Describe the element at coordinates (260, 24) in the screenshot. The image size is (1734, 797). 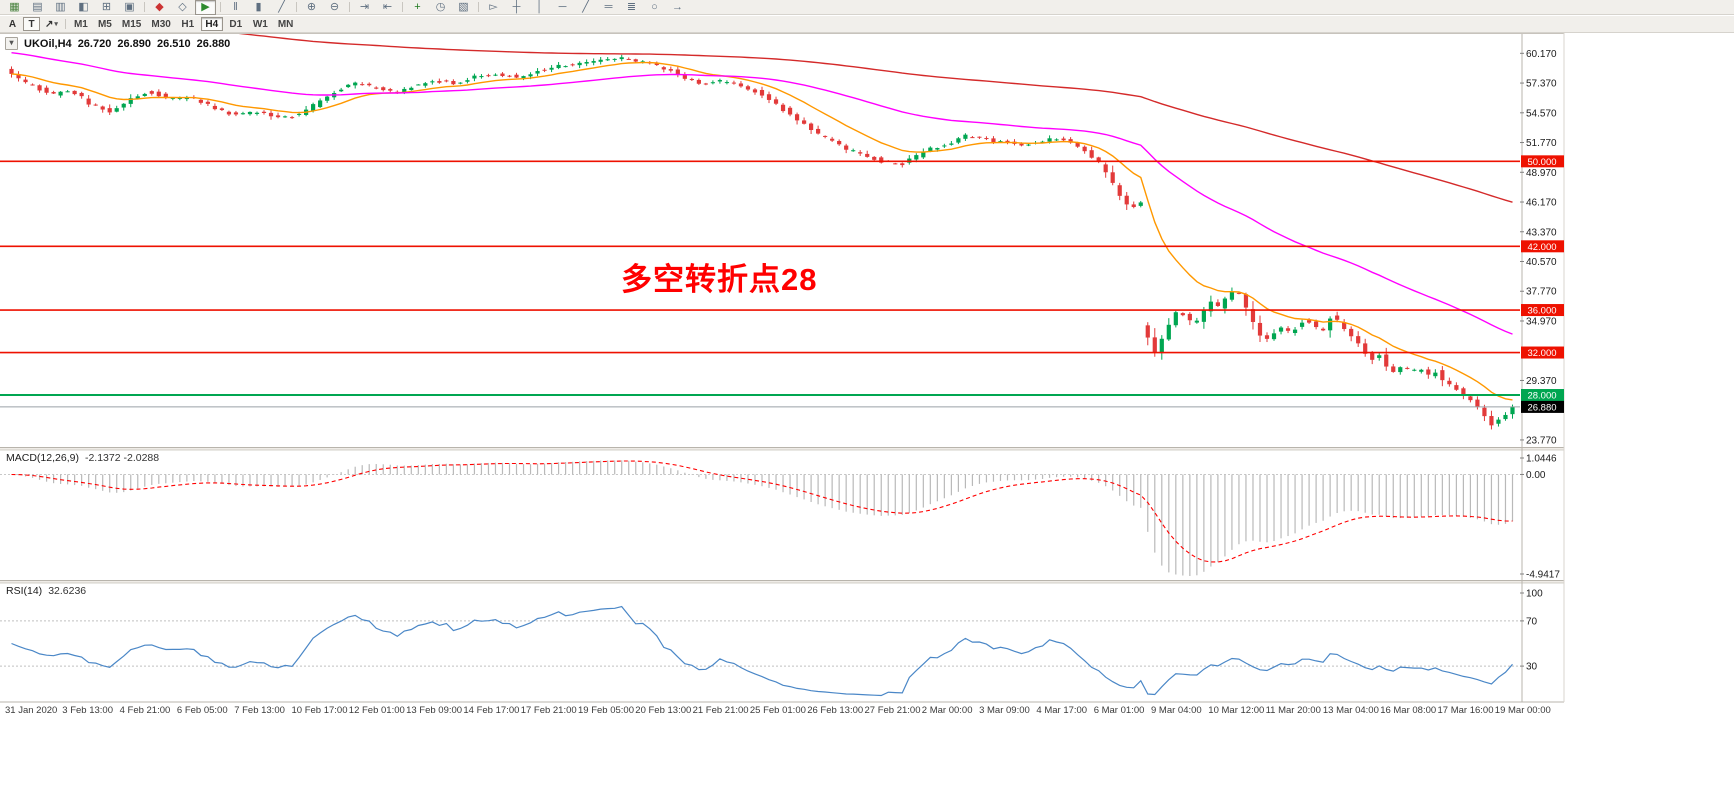
I see `timeframe-w1-button: W1` at that location.